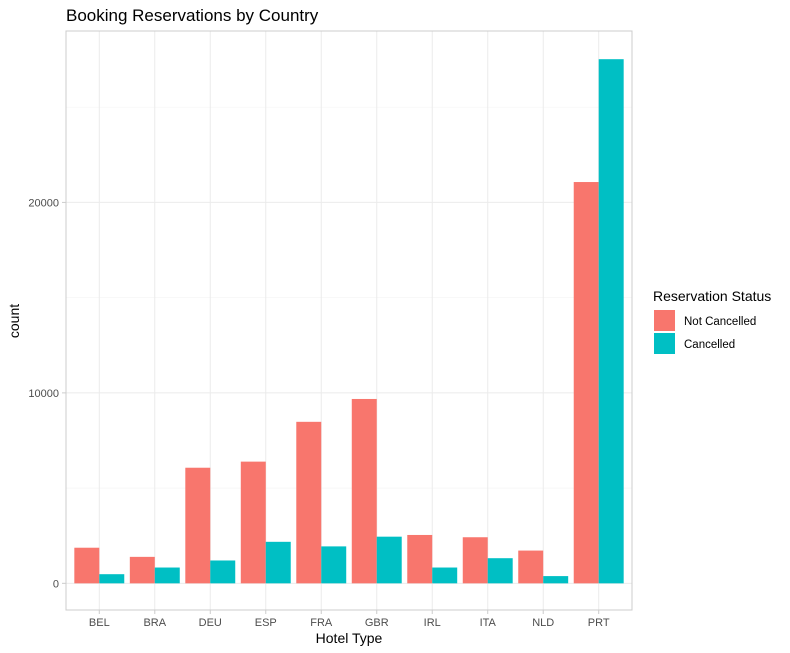  I want to click on x-tick-label-fra: FRA, so click(321, 623).